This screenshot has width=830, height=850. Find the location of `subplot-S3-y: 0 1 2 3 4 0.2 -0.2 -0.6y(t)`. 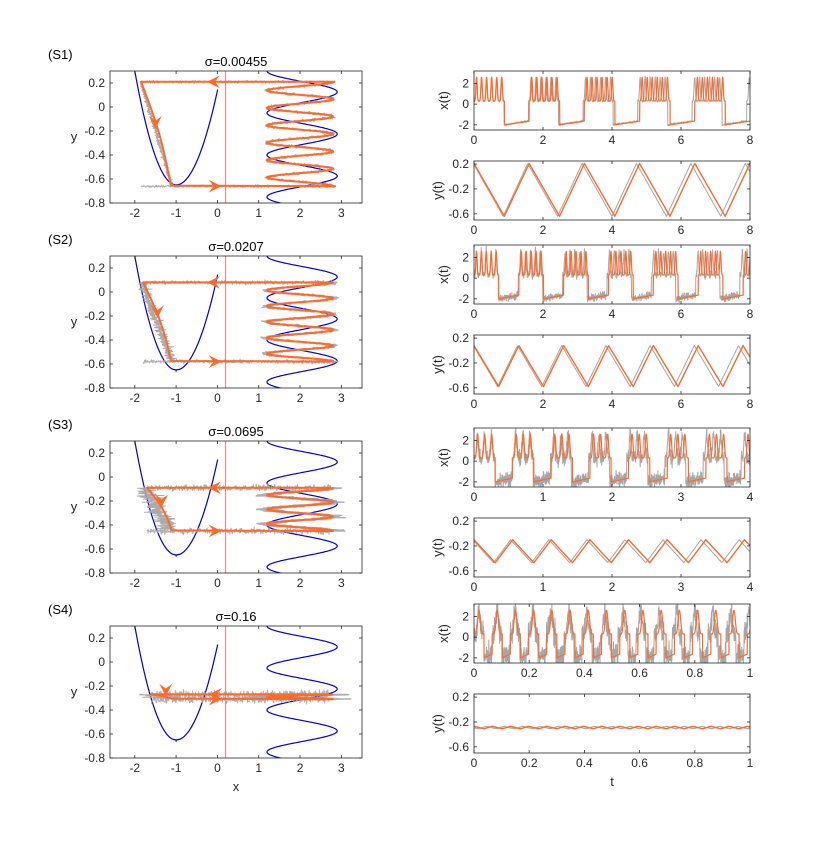

subplot-S3-y: 0 1 2 3 4 0.2 -0.2 -0.6y(t) is located at coordinates (592, 554).